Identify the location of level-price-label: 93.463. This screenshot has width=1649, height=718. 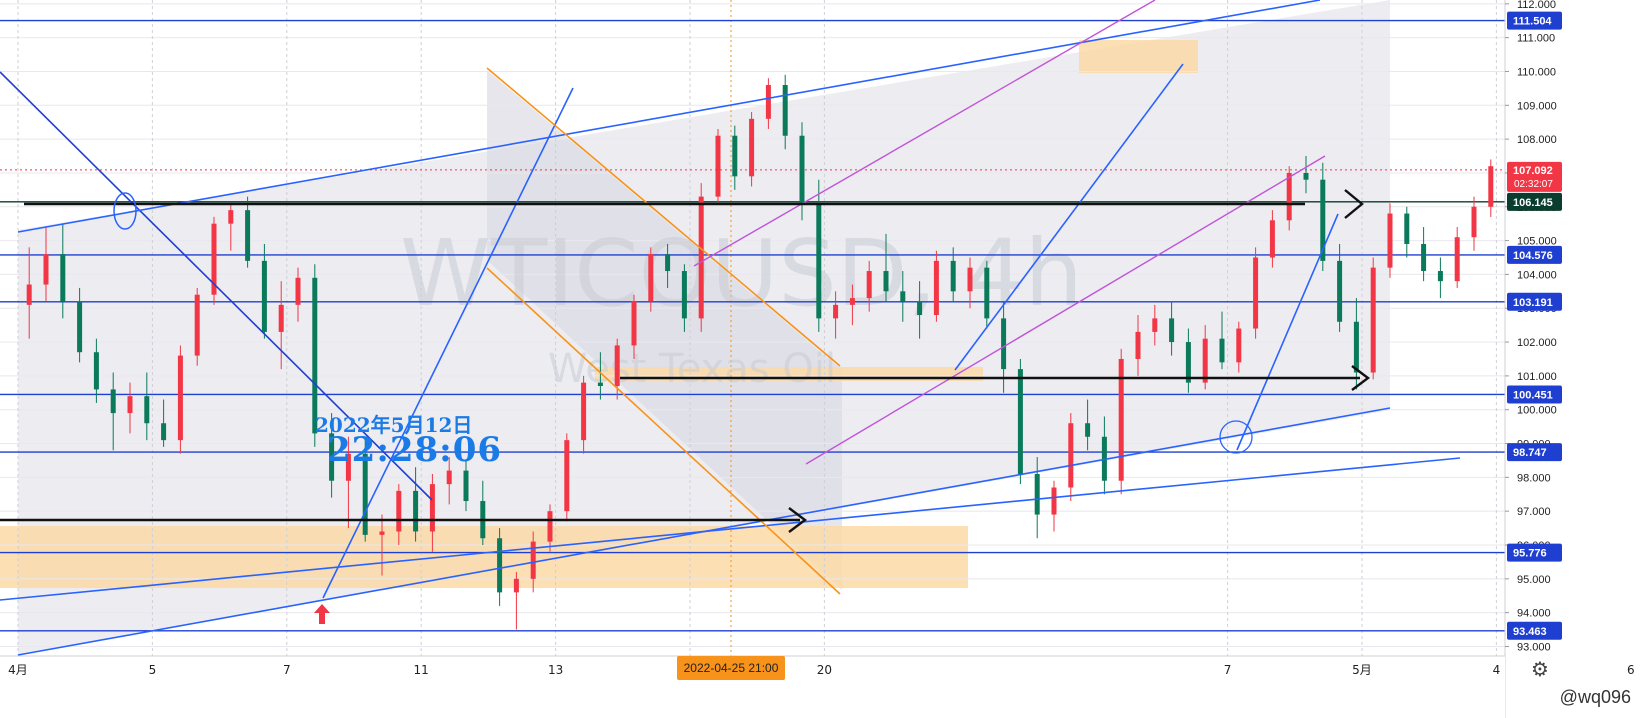
(1530, 632).